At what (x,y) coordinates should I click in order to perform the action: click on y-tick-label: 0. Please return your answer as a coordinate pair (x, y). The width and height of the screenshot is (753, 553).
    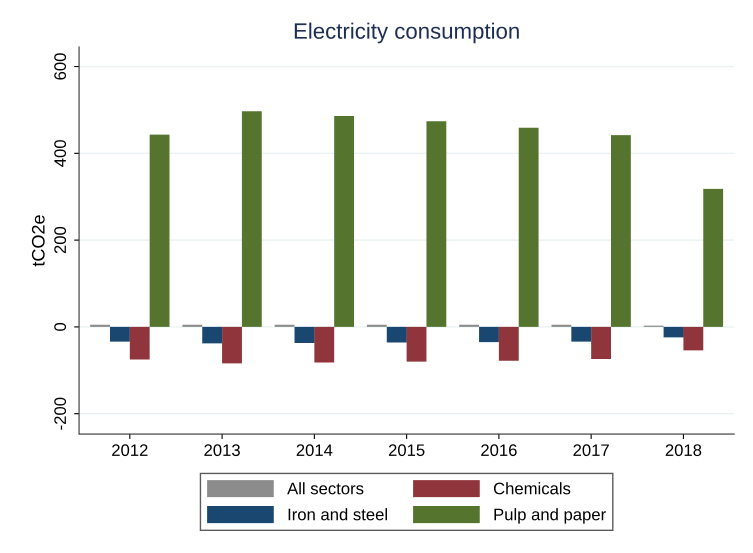
    Looking at the image, I should click on (60, 326).